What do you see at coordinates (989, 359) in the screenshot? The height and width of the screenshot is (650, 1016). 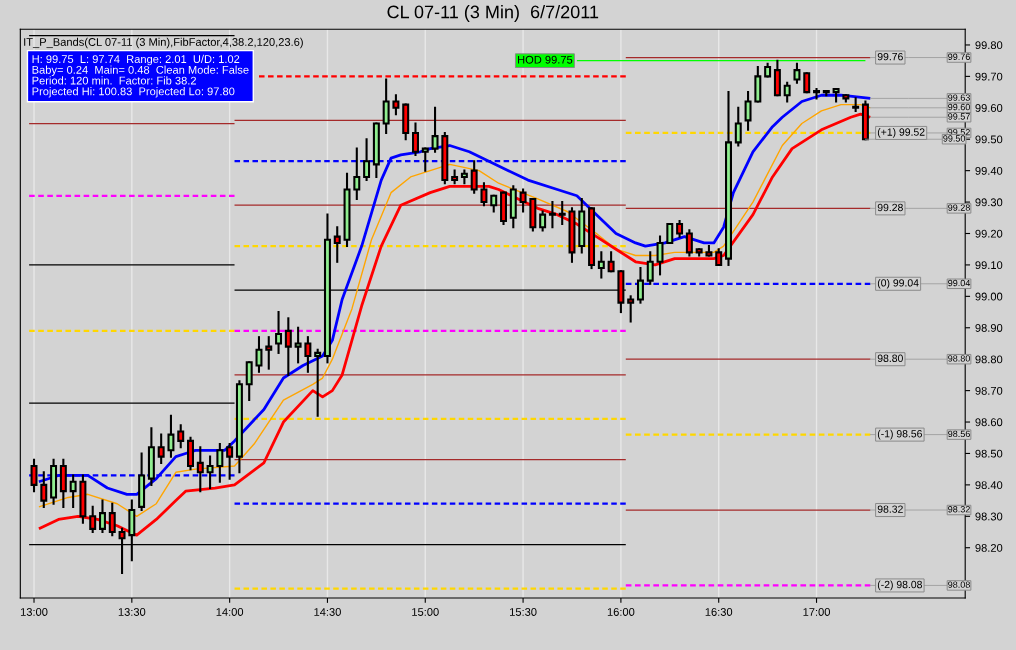 I see `y-tick-label: 98.80` at bounding box center [989, 359].